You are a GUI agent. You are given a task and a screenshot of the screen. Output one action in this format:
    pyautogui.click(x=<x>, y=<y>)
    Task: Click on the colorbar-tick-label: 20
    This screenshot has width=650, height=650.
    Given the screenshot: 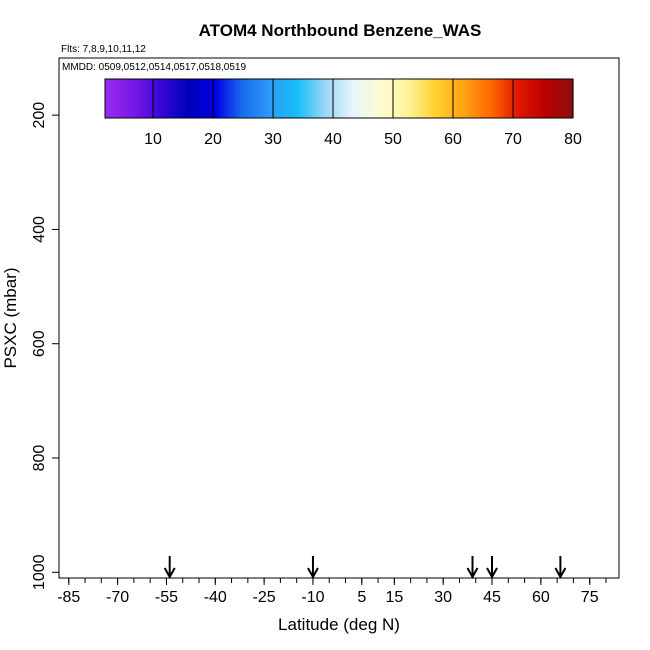 What is the action you would take?
    pyautogui.click(x=213, y=139)
    